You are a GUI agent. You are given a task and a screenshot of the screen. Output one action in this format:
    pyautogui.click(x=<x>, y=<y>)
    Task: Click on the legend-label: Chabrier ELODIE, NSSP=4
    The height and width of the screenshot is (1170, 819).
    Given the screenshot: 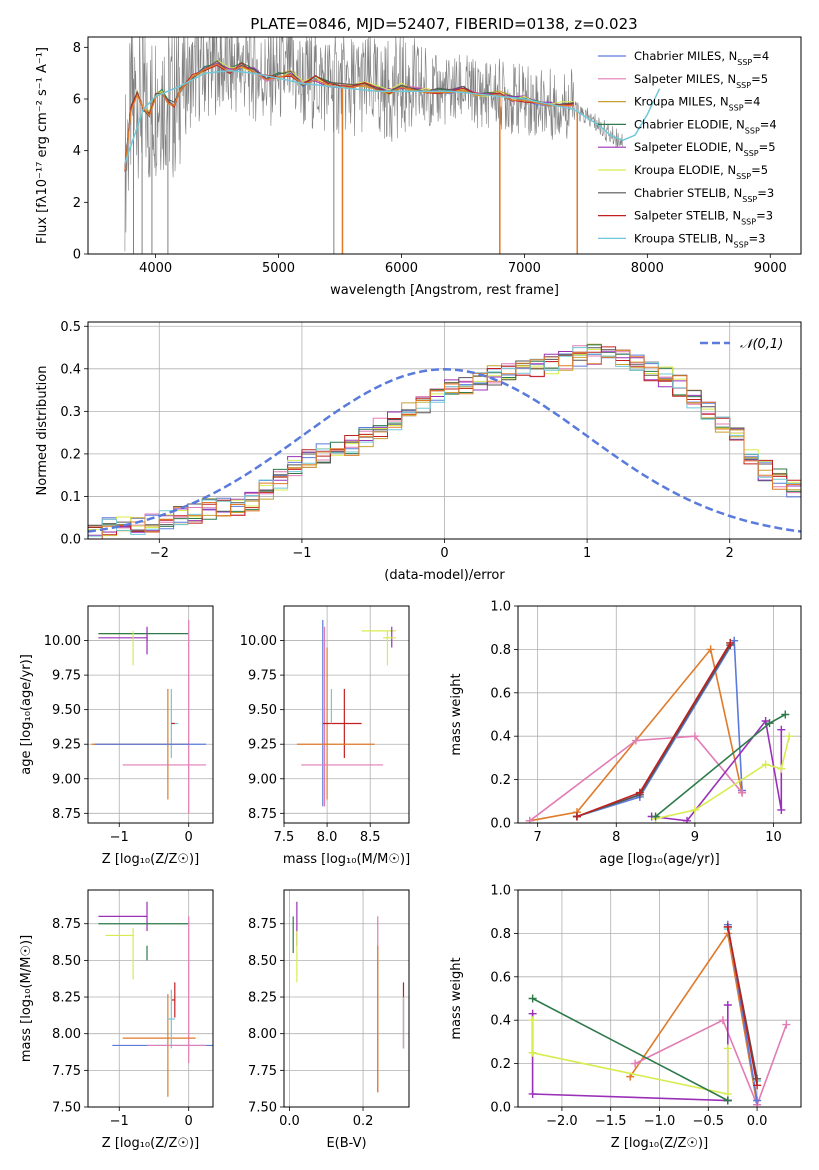 What is the action you would take?
    pyautogui.click(x=705, y=126)
    